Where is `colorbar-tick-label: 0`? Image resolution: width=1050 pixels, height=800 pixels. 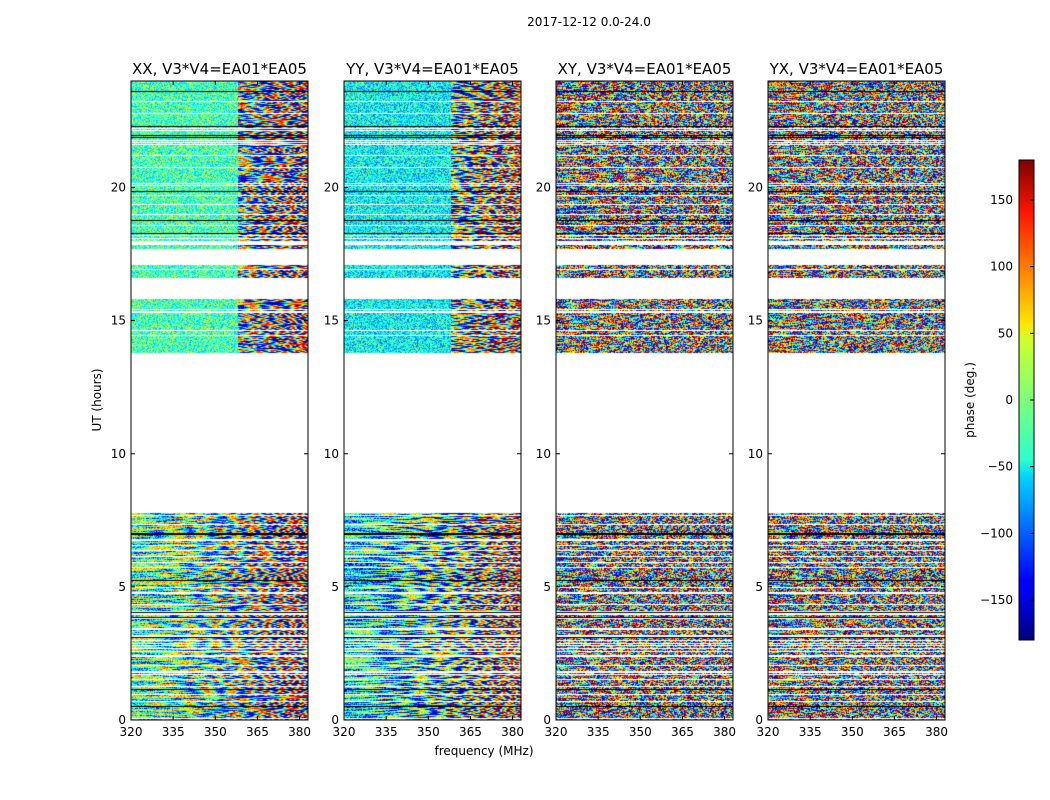
colorbar-tick-label: 0 is located at coordinates (1009, 400).